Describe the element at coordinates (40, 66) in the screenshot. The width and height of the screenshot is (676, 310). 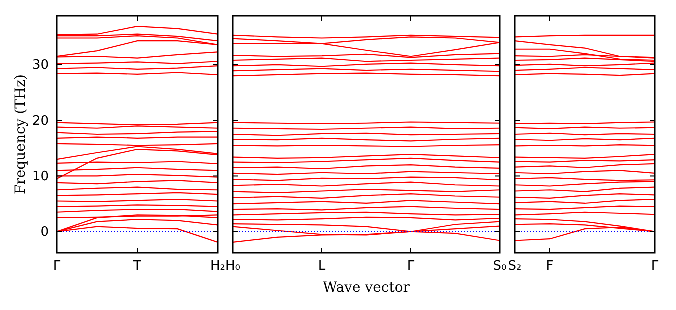
I see `y-tick-label: 30` at that location.